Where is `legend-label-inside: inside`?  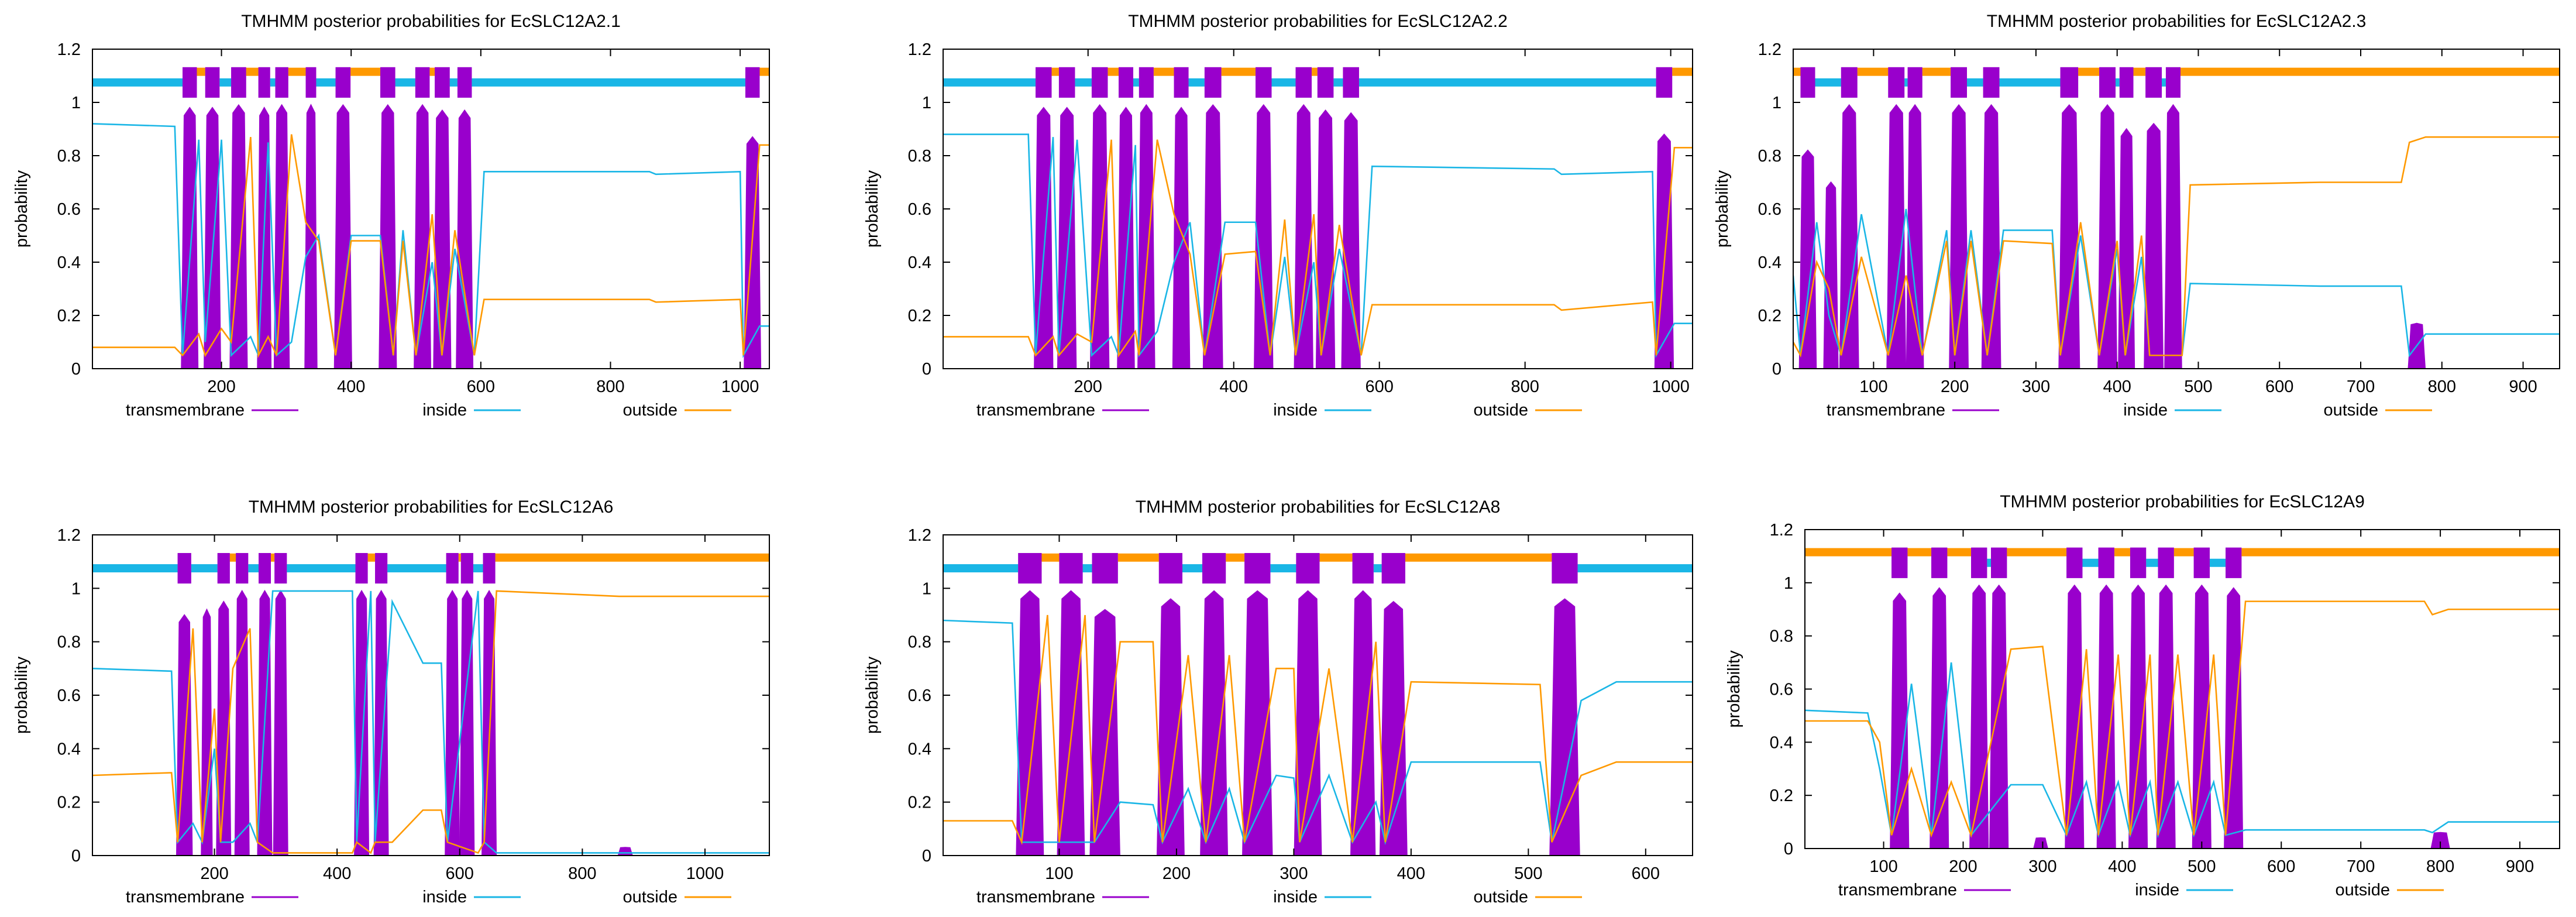
legend-label-inside: inside is located at coordinates (2157, 890).